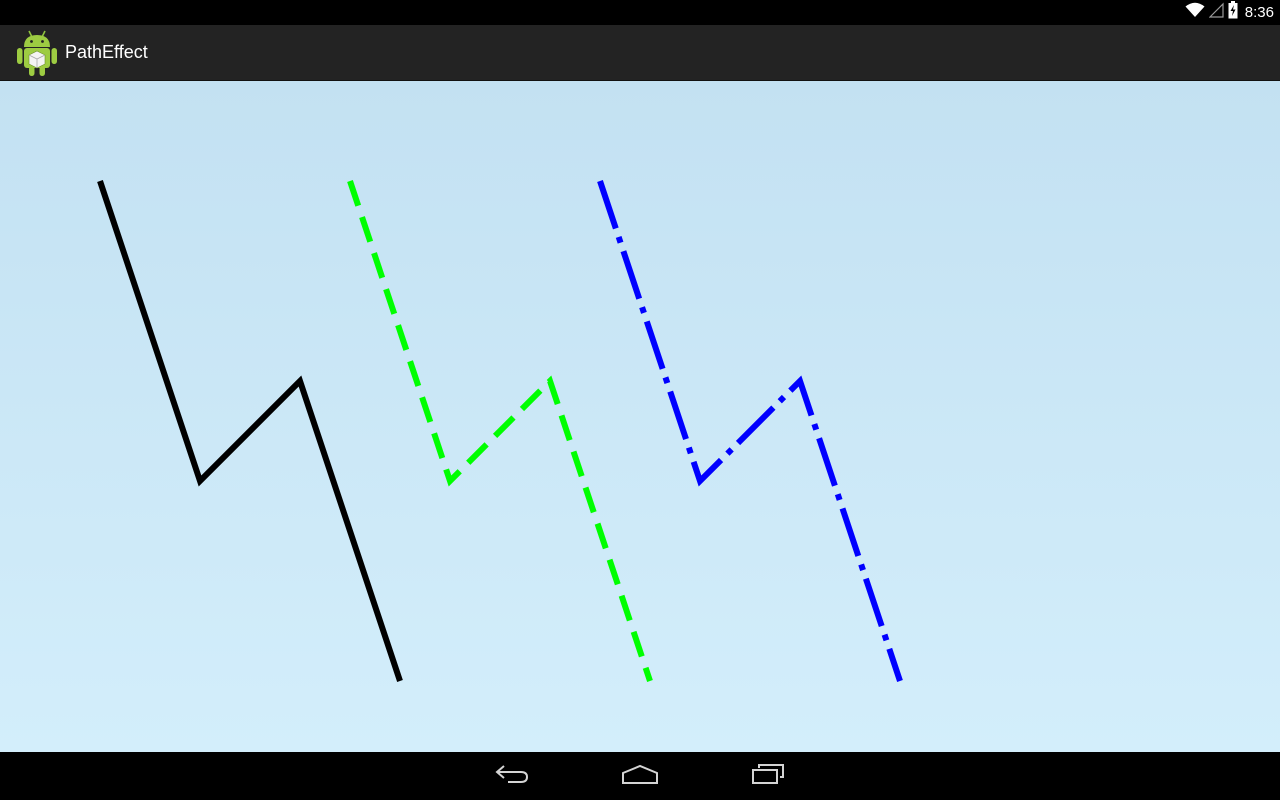  What do you see at coordinates (640, 12) in the screenshot?
I see `status-bar: 8:36` at bounding box center [640, 12].